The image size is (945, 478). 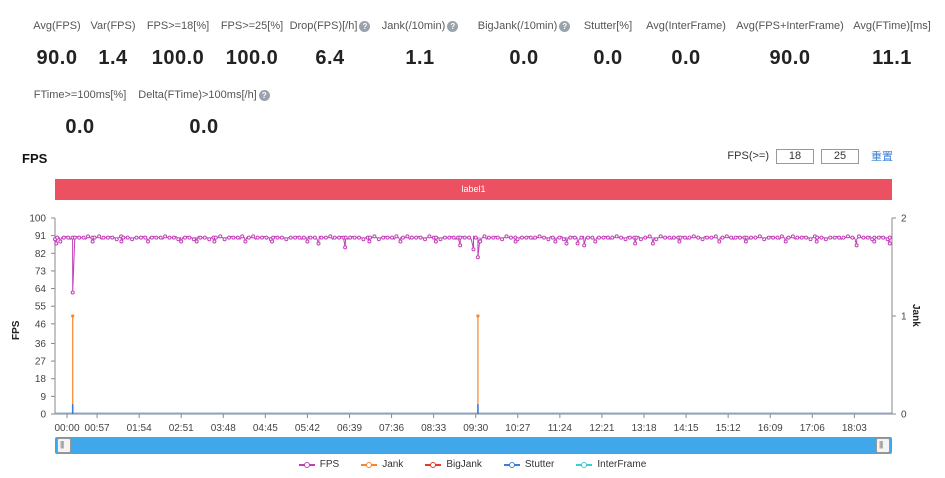 I want to click on metric-value: 100.0, so click(x=252, y=58).